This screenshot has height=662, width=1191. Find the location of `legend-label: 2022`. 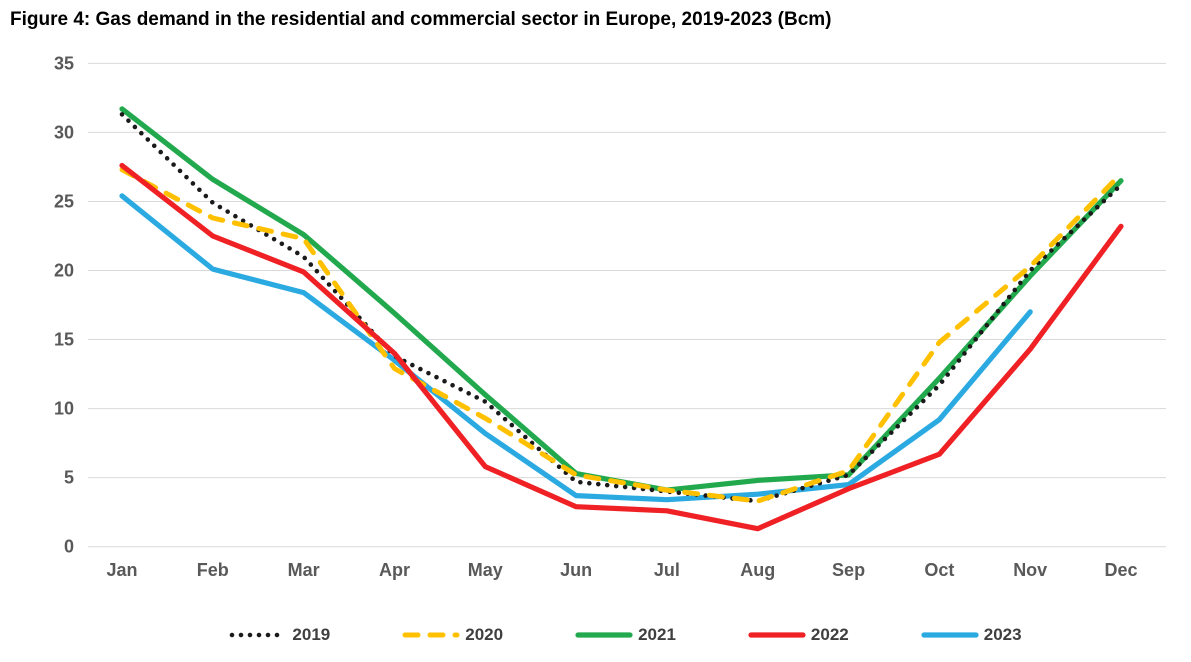

legend-label: 2022 is located at coordinates (829, 634).